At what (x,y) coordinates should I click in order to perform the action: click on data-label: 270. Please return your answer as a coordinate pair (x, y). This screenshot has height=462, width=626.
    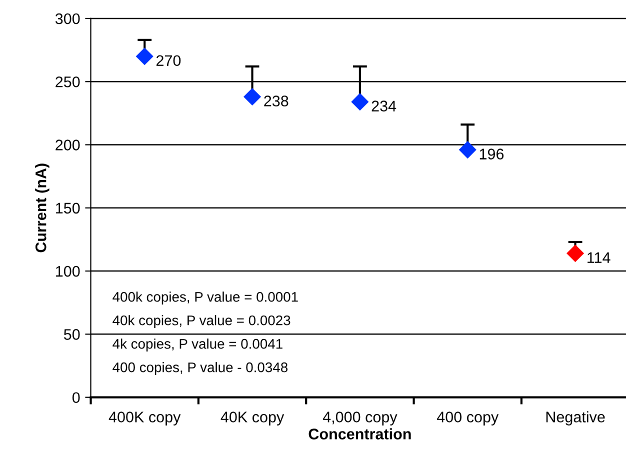
    Looking at the image, I should click on (168, 60).